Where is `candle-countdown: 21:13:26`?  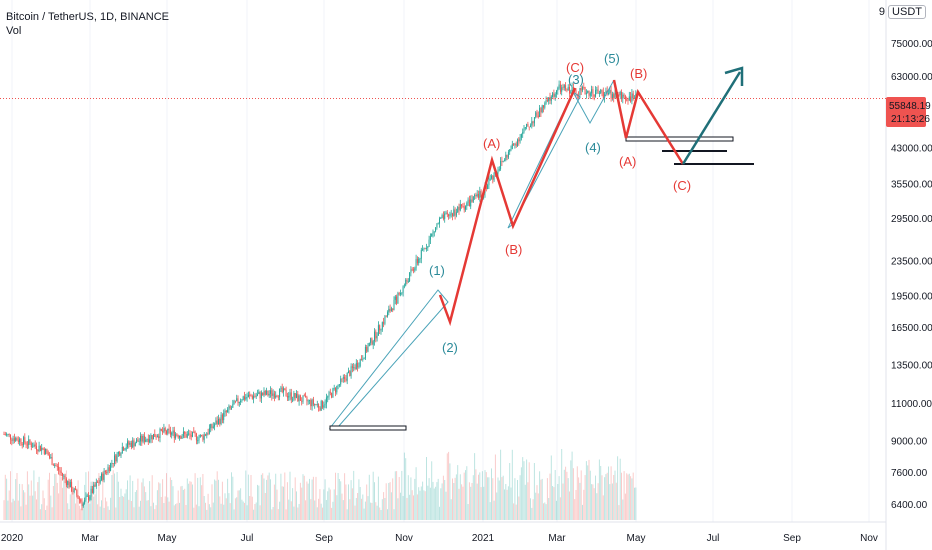 candle-countdown: 21:13:26 is located at coordinates (910, 119).